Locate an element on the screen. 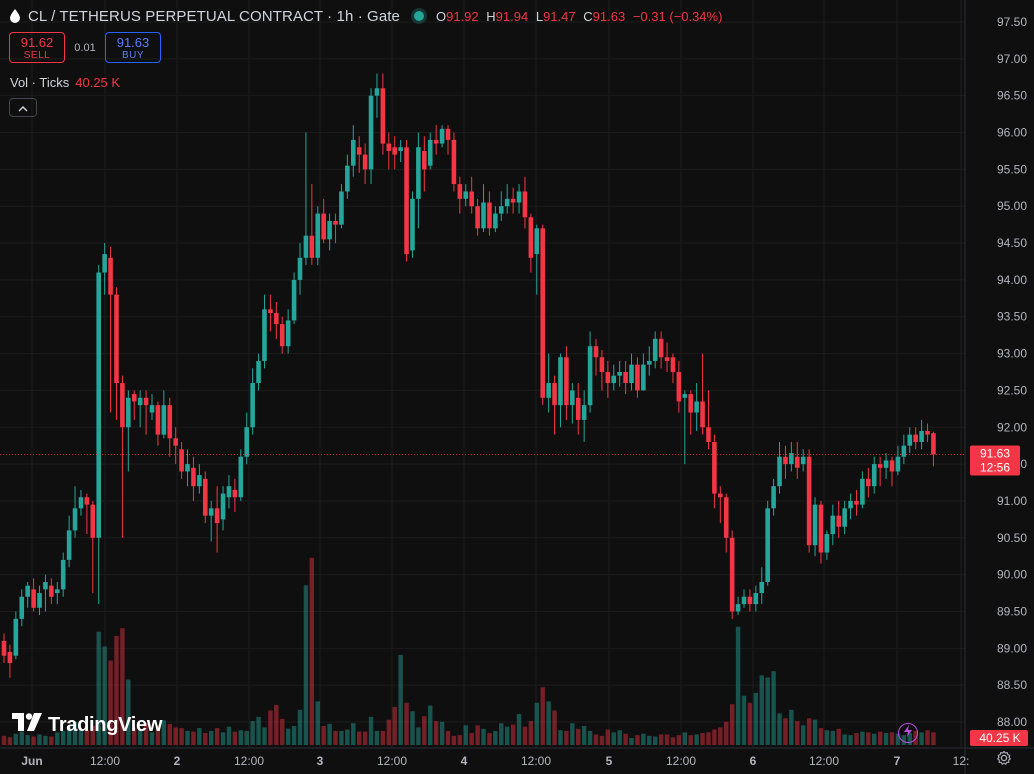  collapse-legend-button is located at coordinates (23, 107).